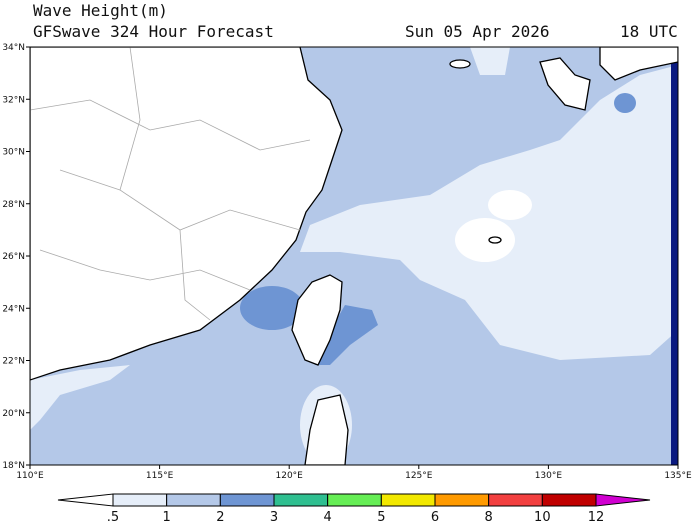 This screenshot has width=700, height=525. Describe the element at coordinates (13, 153) in the screenshot. I see `lat-label: 30°N` at that location.